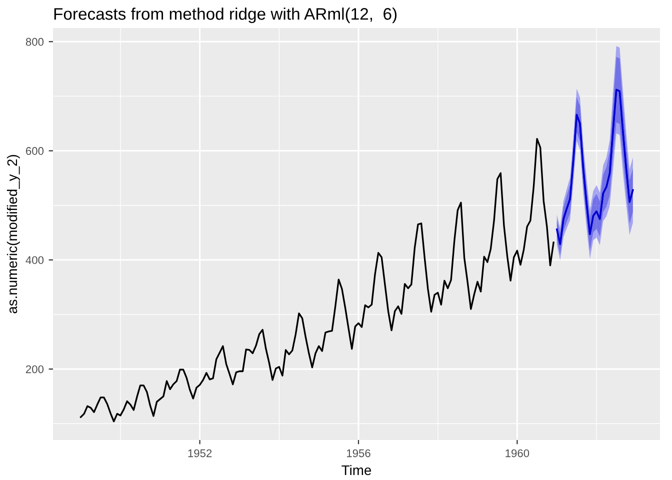  I want to click on y-axis-title: as.numeric(modified_y_2), so click(13, 234).